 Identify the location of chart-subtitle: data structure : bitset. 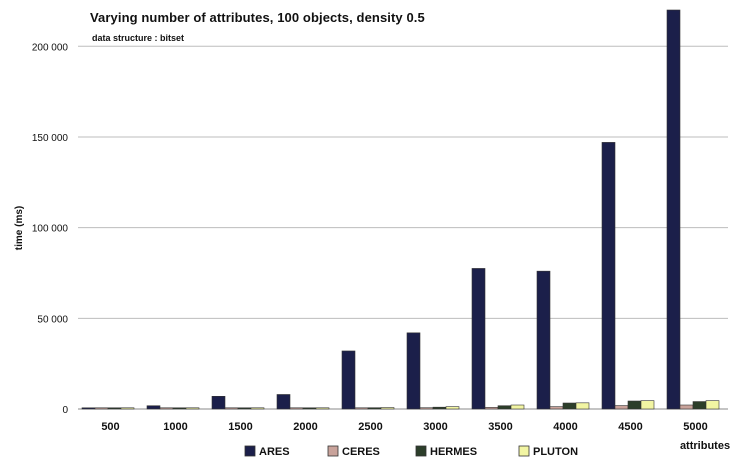
(138, 38).